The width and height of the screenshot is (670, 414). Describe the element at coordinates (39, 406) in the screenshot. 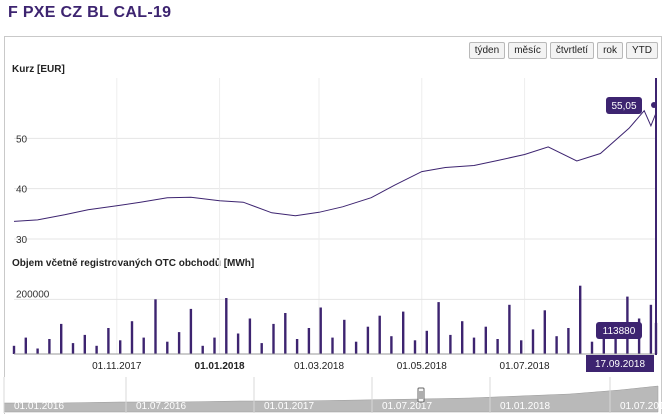

I see `navigator-label: 01.01.2016` at that location.